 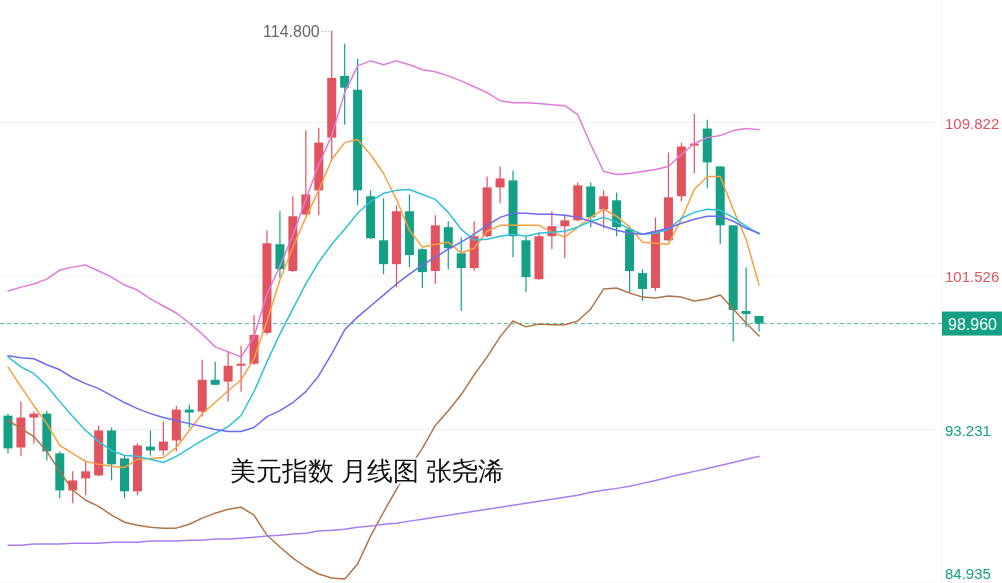 What do you see at coordinates (291, 31) in the screenshot?
I see `annotation: 114.800` at bounding box center [291, 31].